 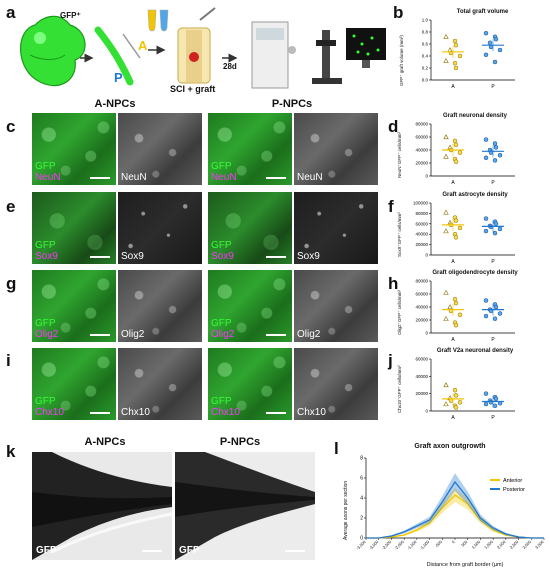 I want to click on posterior-letter: P, so click(x=118, y=77).